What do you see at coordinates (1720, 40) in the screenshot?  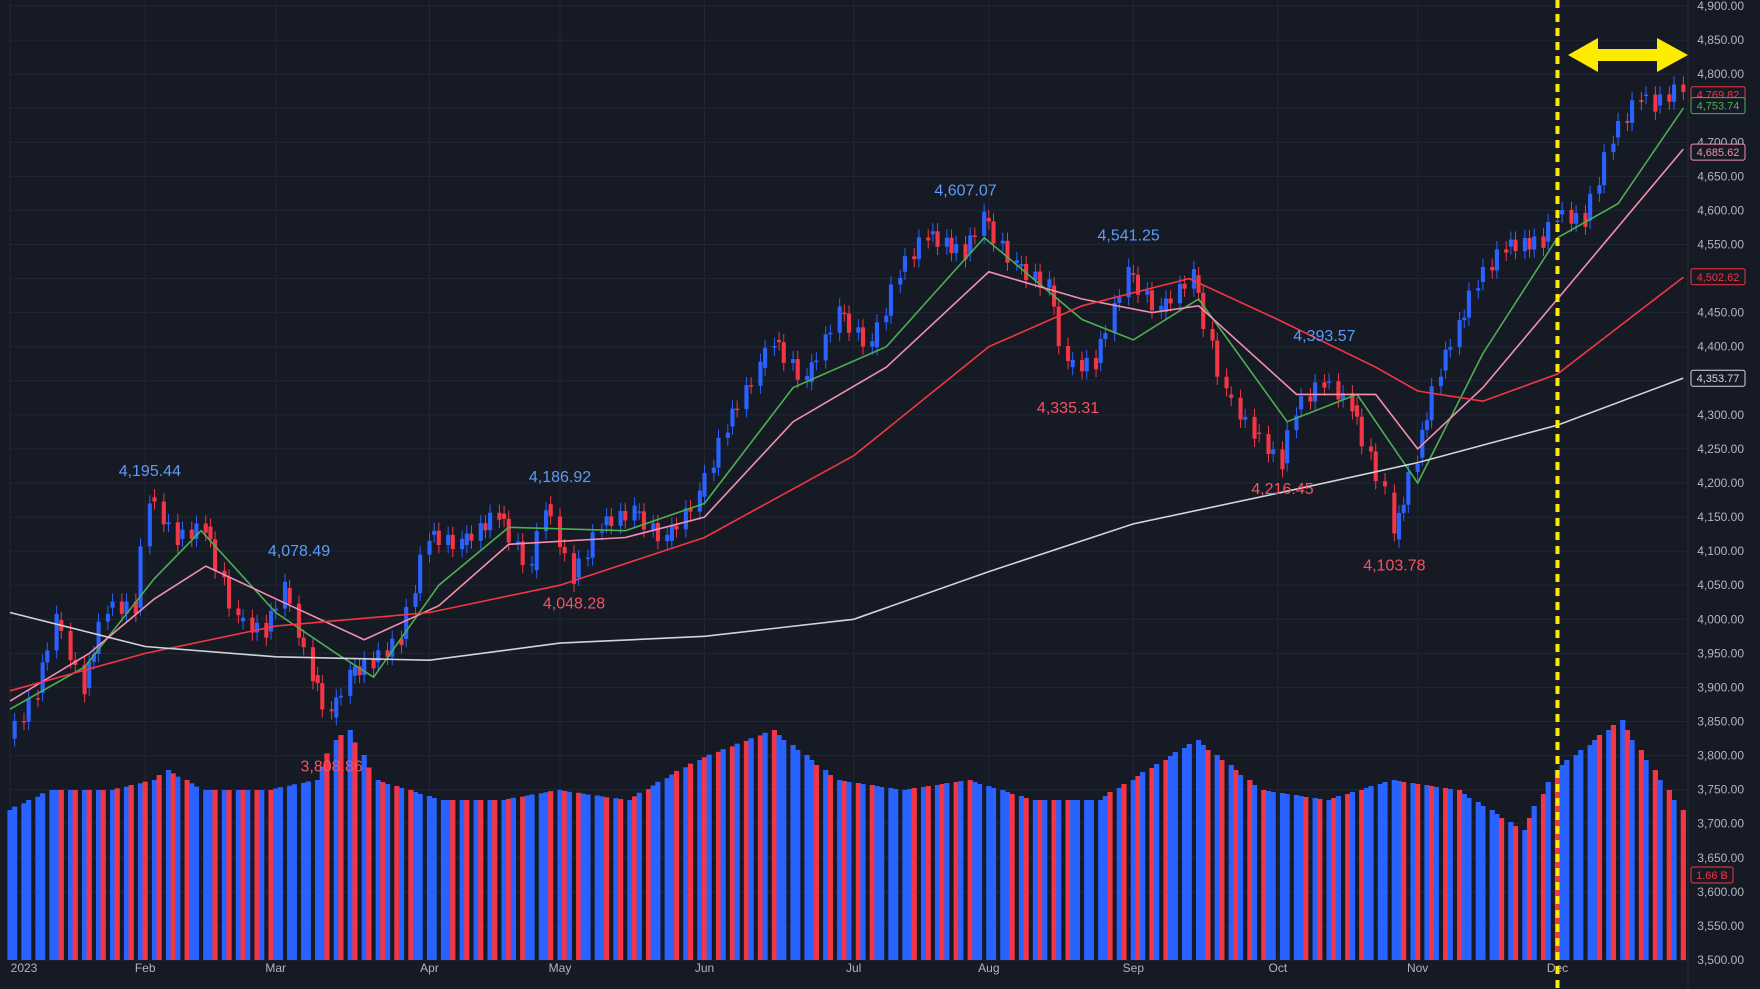 I see `y-tick-label: 4,850.00` at bounding box center [1720, 40].